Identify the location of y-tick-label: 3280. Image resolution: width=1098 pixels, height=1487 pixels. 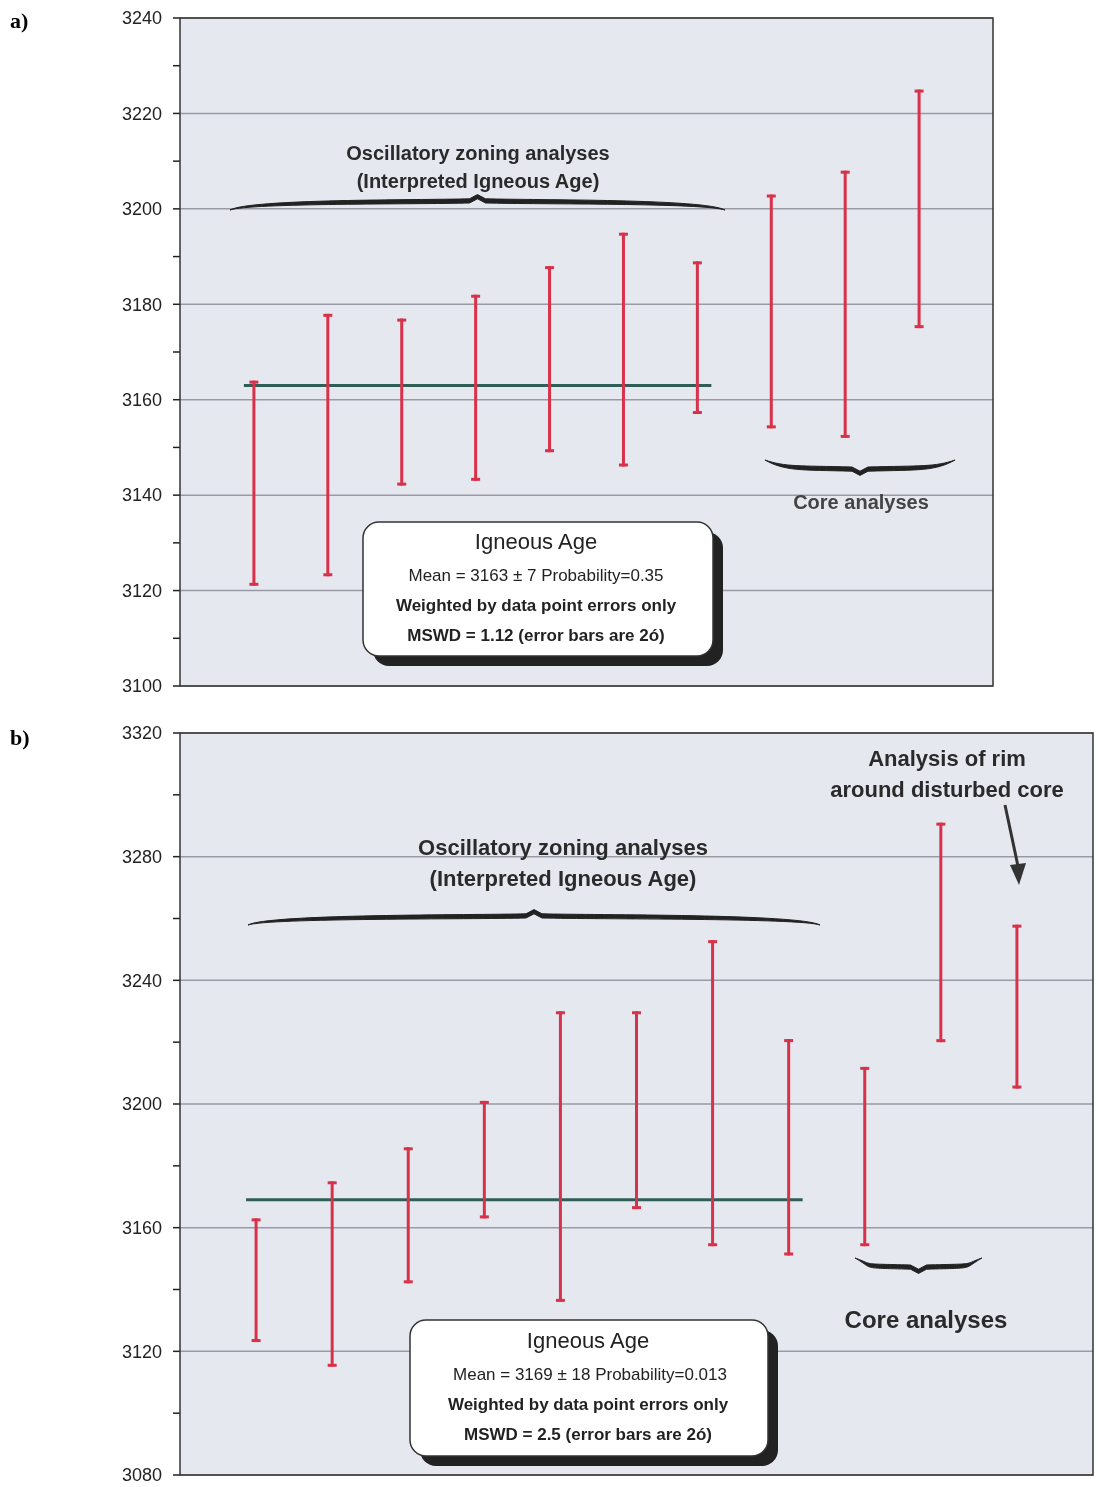
(141, 856).